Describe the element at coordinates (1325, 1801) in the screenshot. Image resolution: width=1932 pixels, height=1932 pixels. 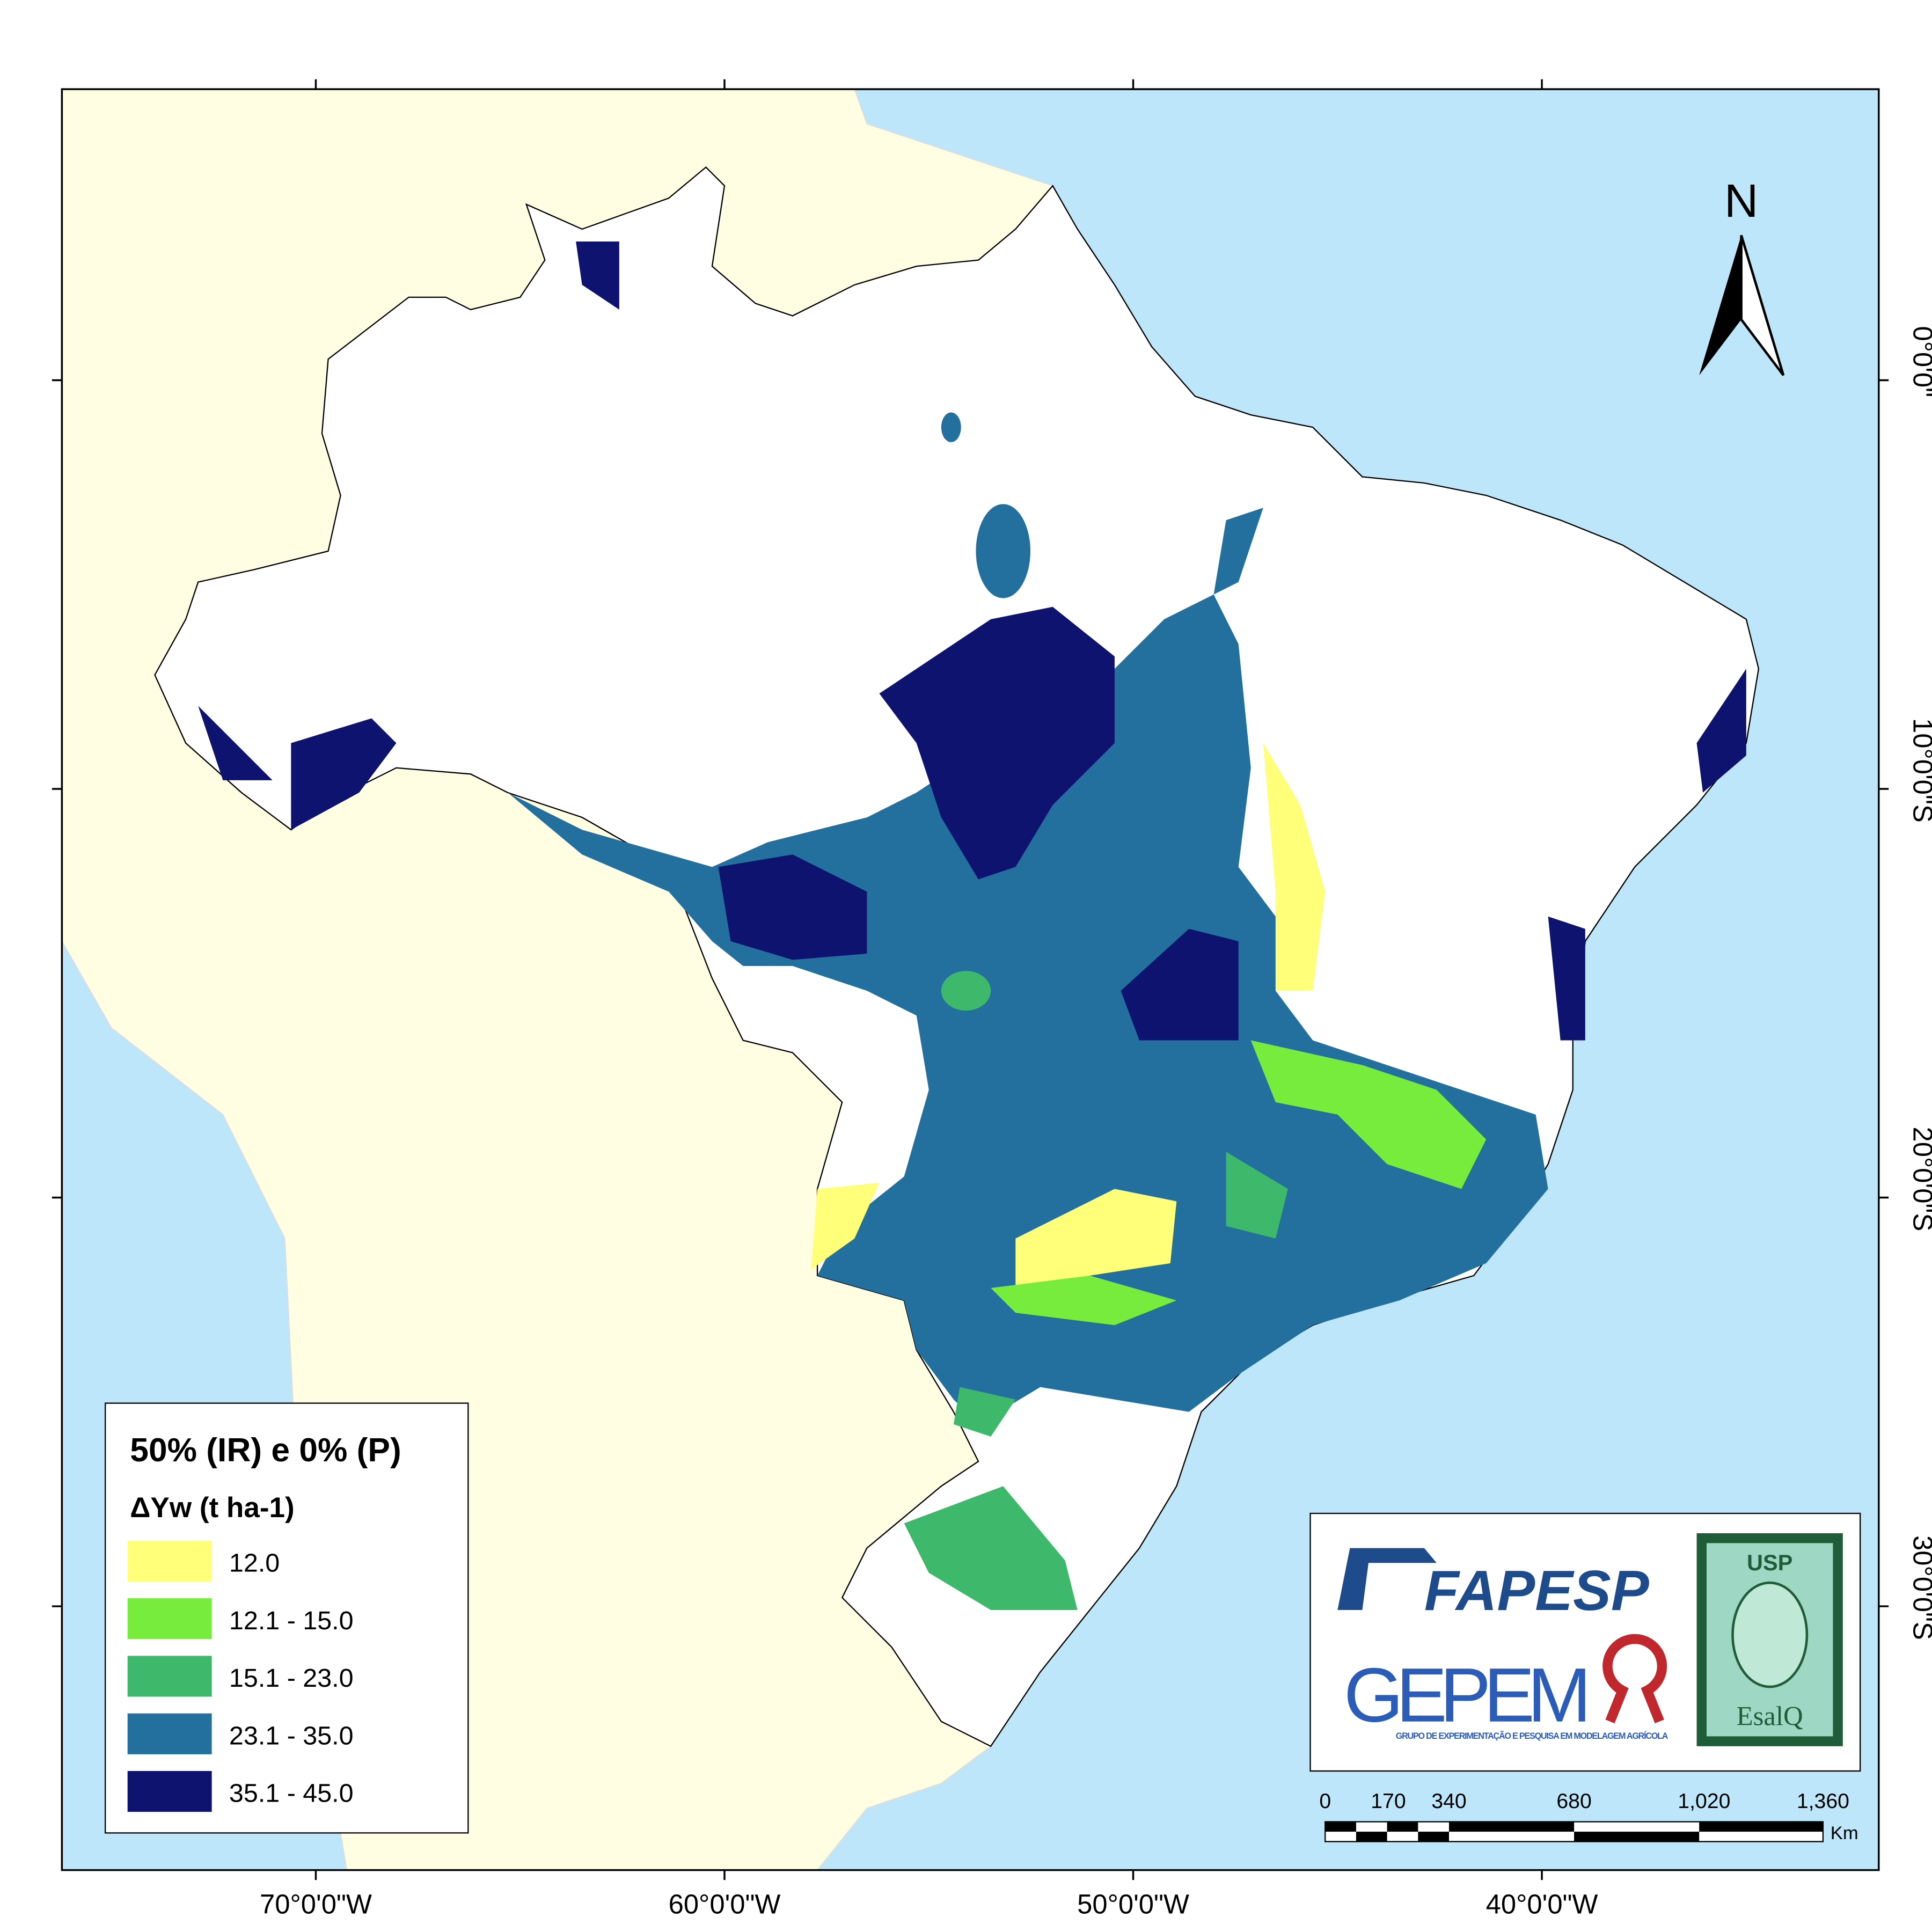
I see `scale-label: 0` at that location.